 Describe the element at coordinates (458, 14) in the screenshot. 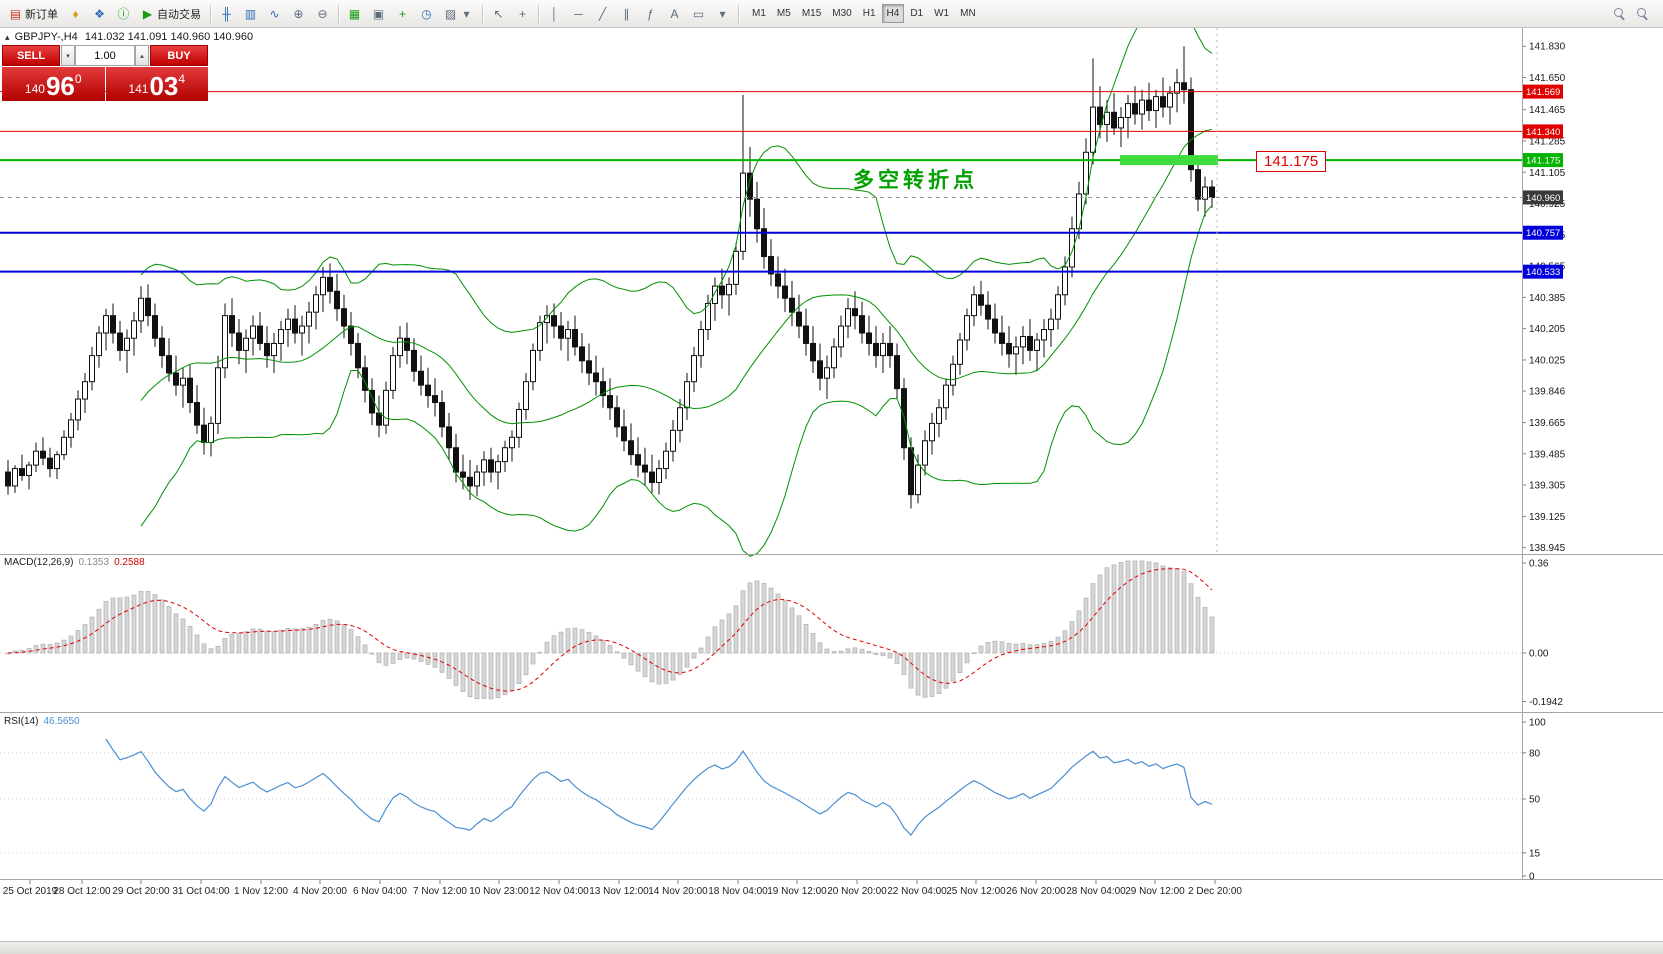

I see `template-button: ▨ ▾` at that location.